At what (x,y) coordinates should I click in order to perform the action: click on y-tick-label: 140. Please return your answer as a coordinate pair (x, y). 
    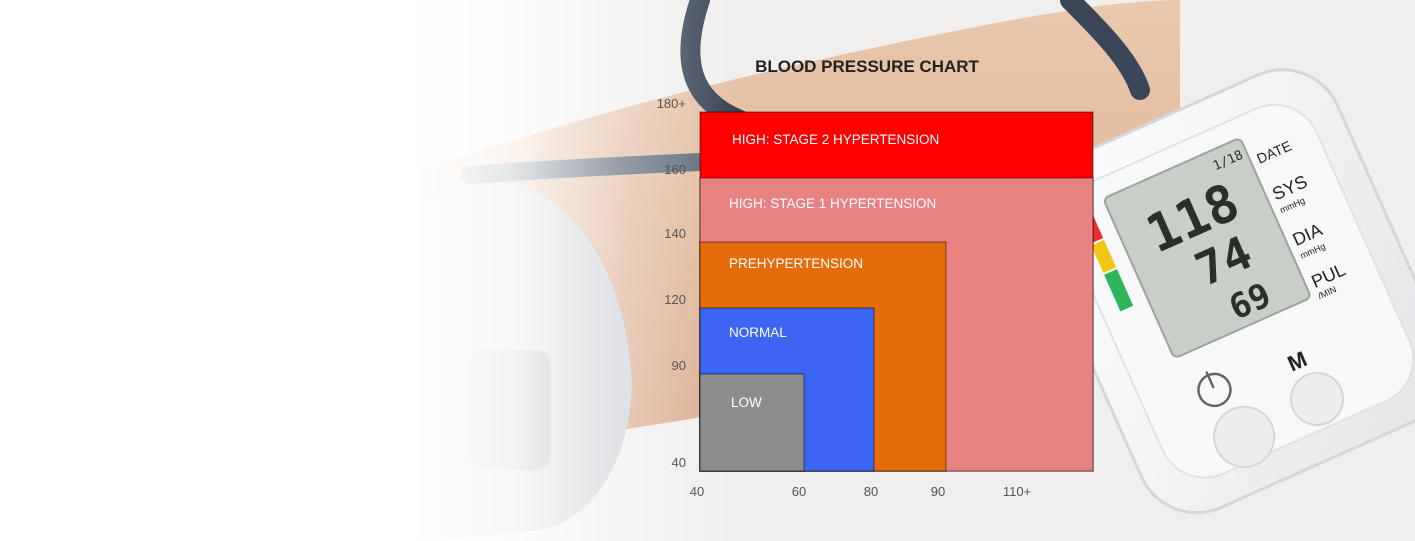
    Looking at the image, I should click on (675, 233).